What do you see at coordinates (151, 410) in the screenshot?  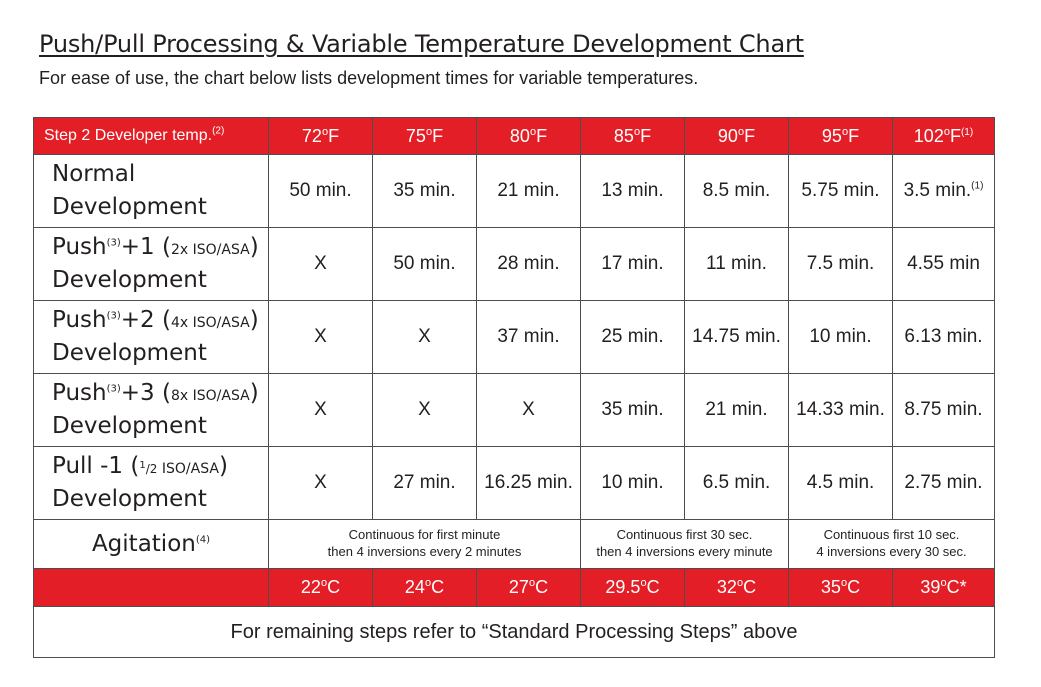 I see `row-label: Push(3)+3 (8x ISO/ASA) Development` at bounding box center [151, 410].